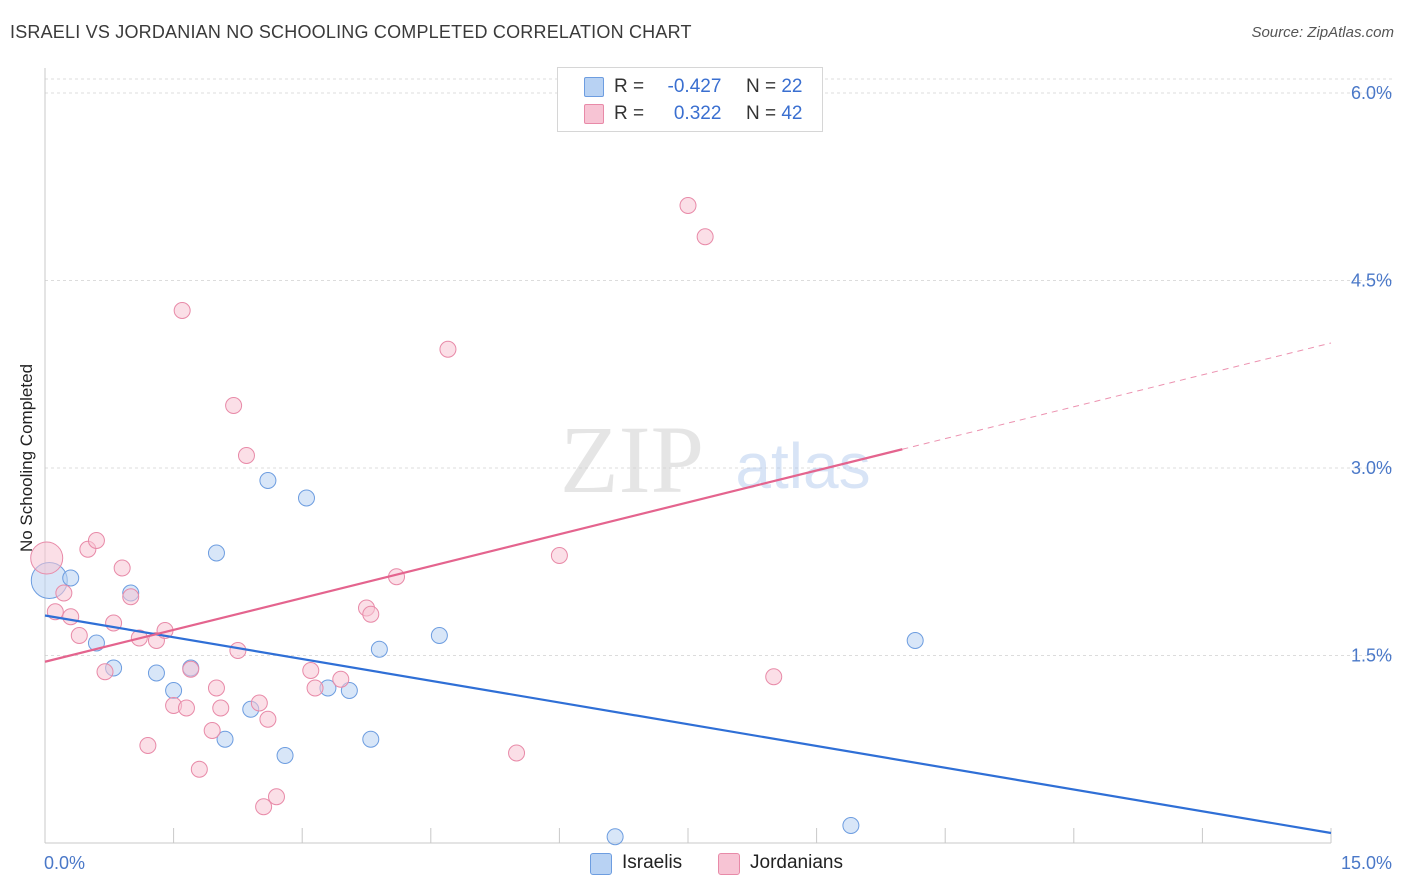  I want to click on y-tick-label: 1.5%, so click(1371, 656).